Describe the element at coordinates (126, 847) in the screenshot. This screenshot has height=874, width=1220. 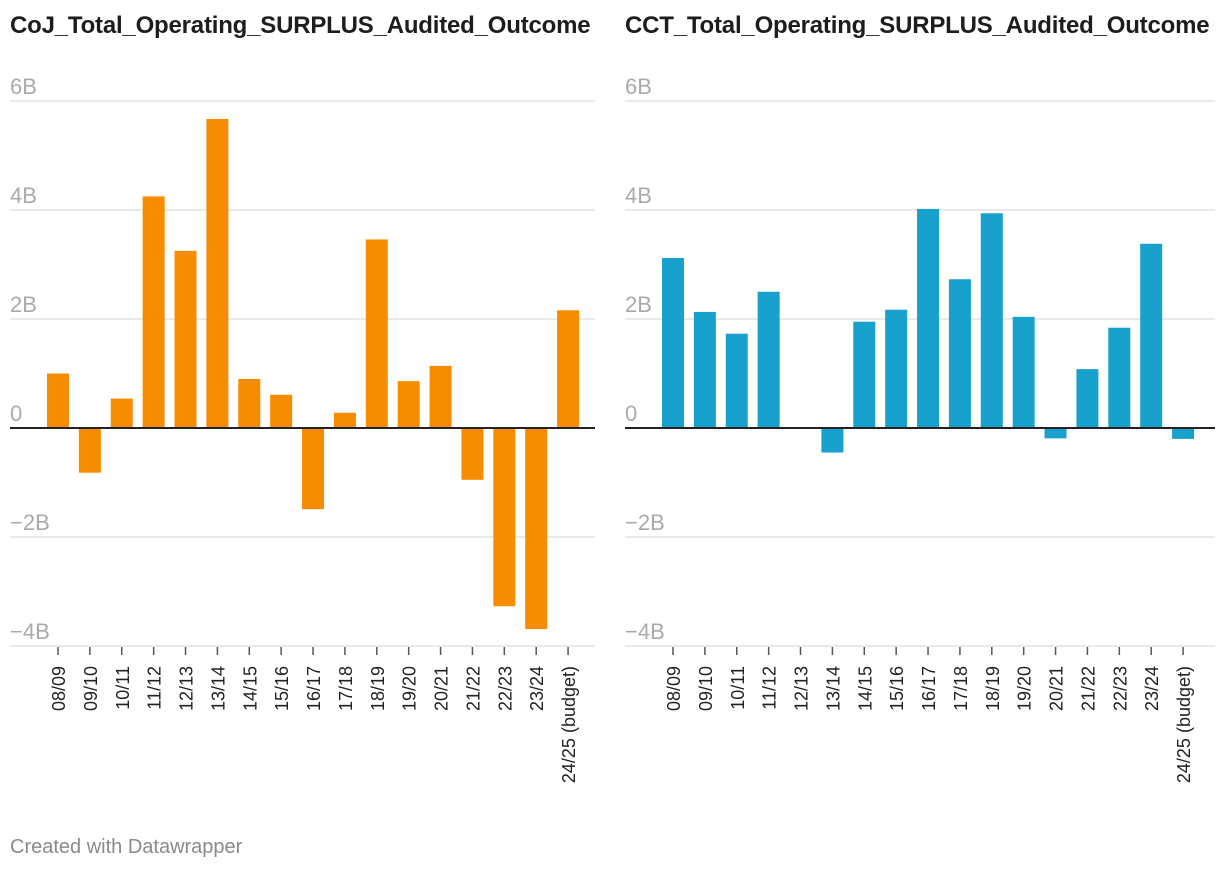
I see `footer-credit: Created with Datawrapper` at that location.